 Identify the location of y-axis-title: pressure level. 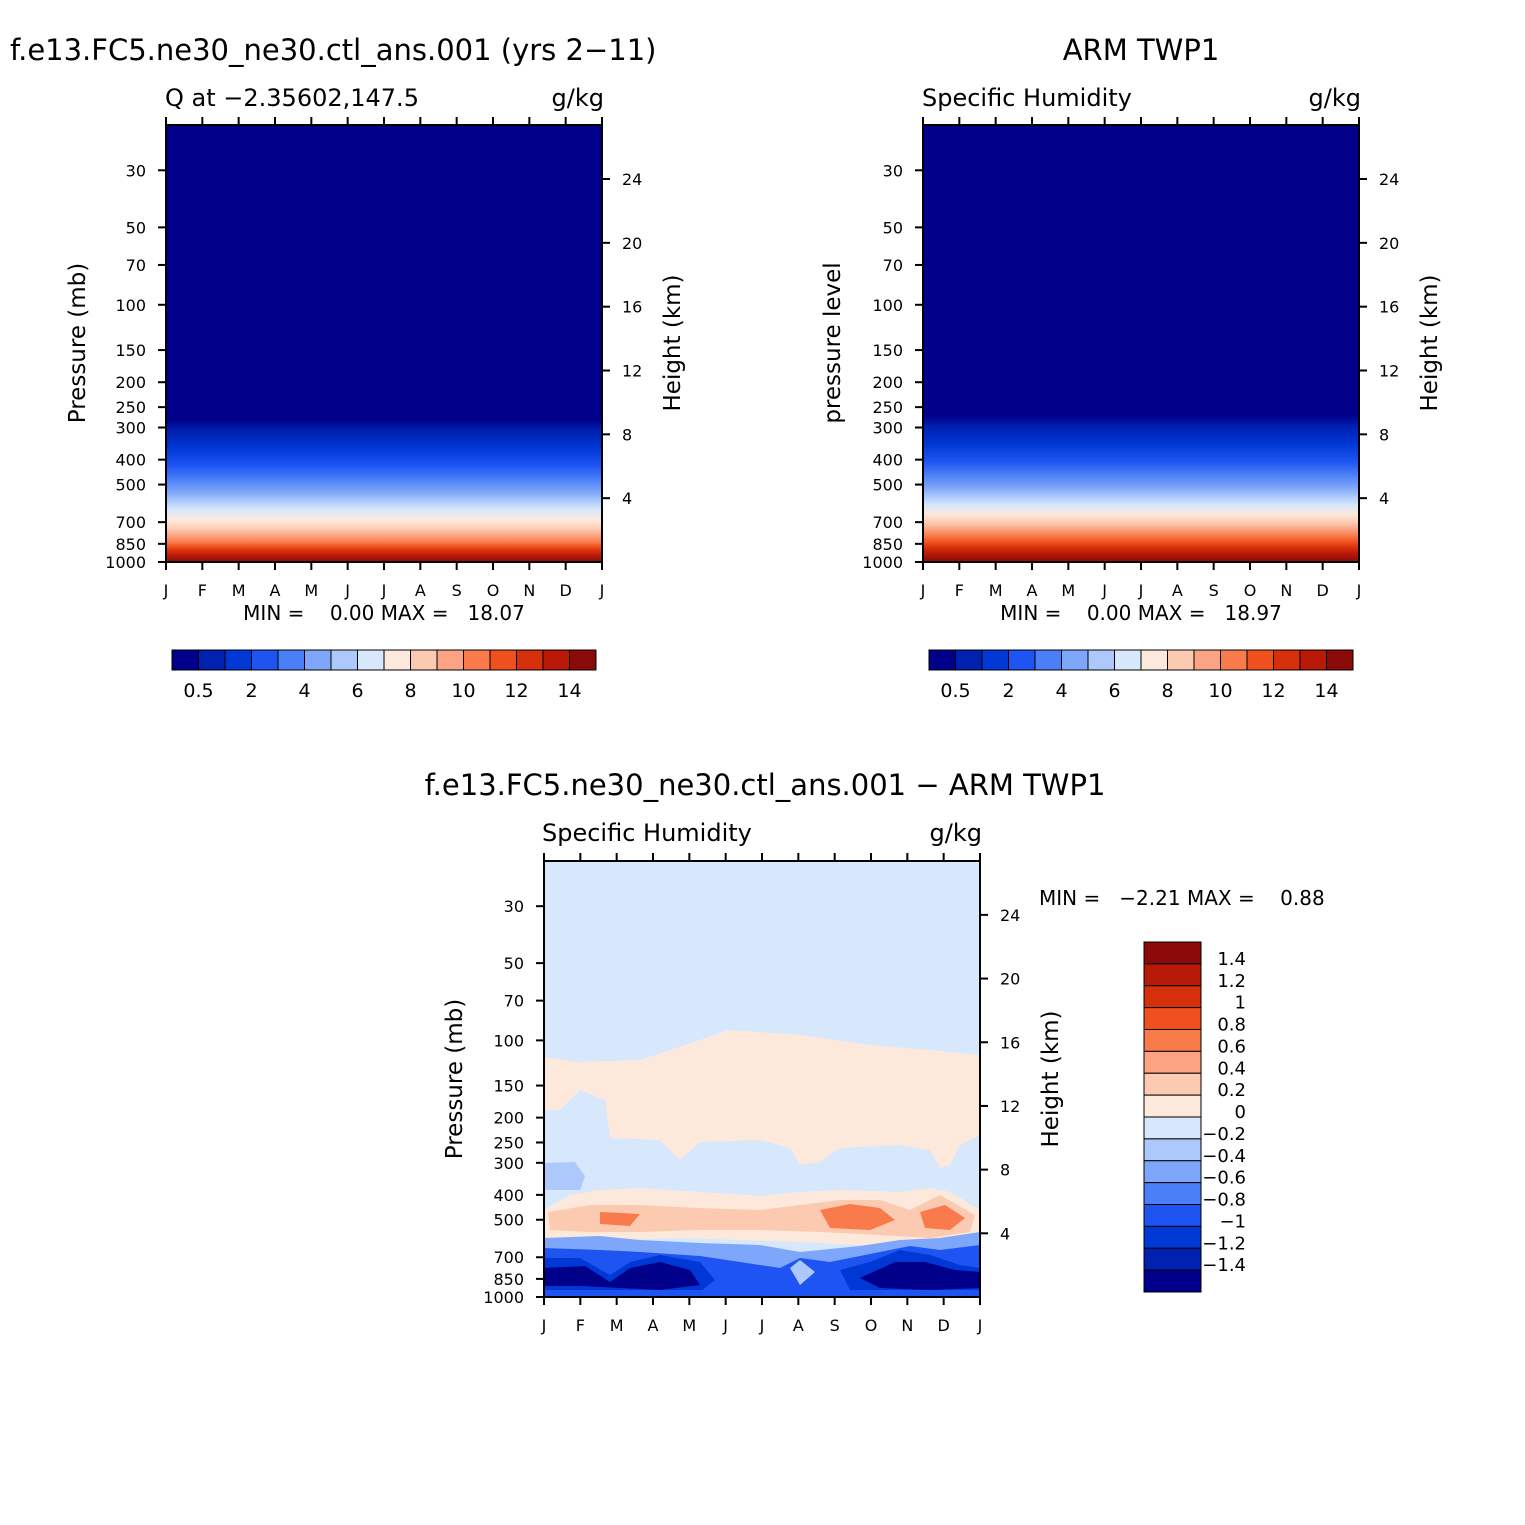
(833, 342).